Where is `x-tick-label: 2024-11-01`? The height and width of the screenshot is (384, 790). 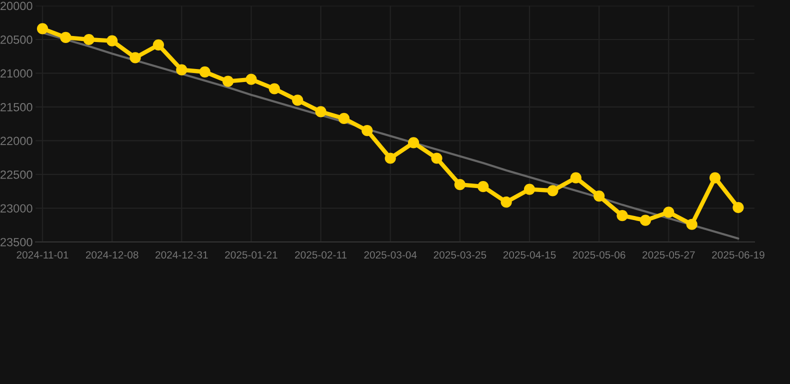 x-tick-label: 2024-11-01 is located at coordinates (42, 255).